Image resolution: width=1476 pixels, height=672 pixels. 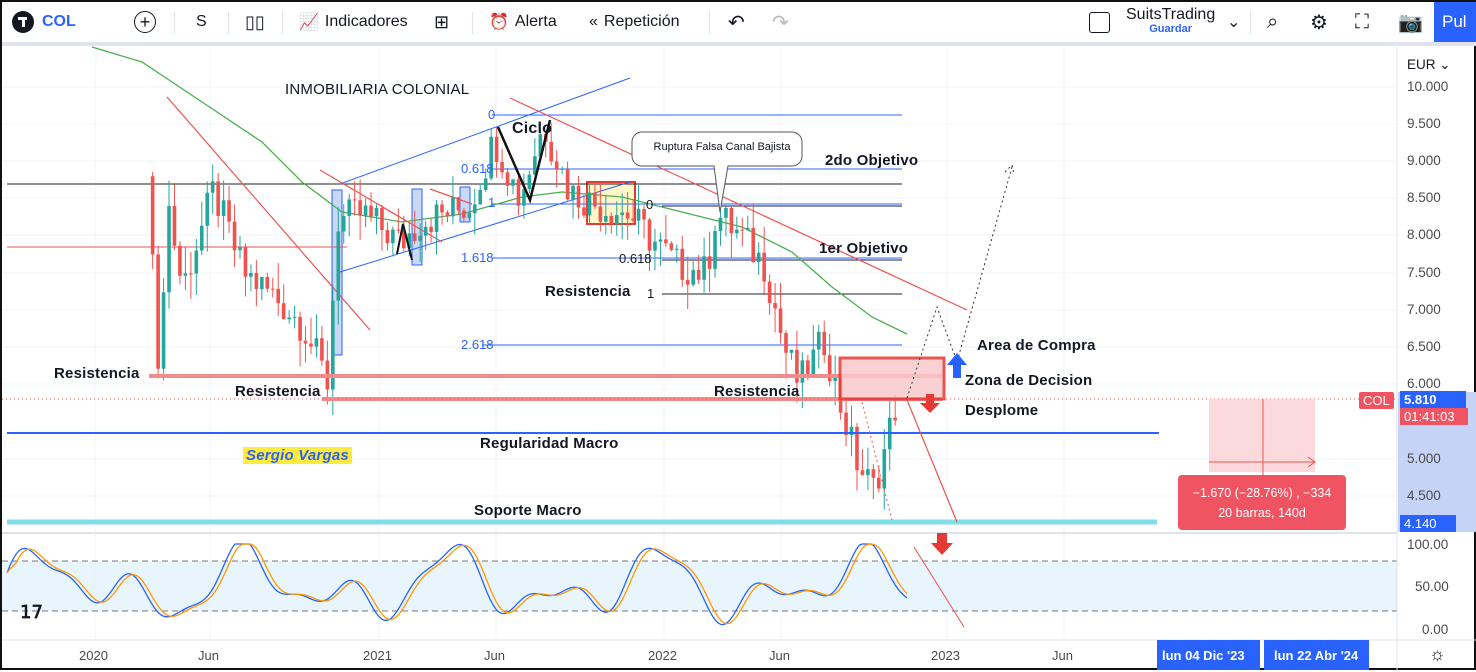 What do you see at coordinates (717, 172) in the screenshot?
I see `callout-bubble` at bounding box center [717, 172].